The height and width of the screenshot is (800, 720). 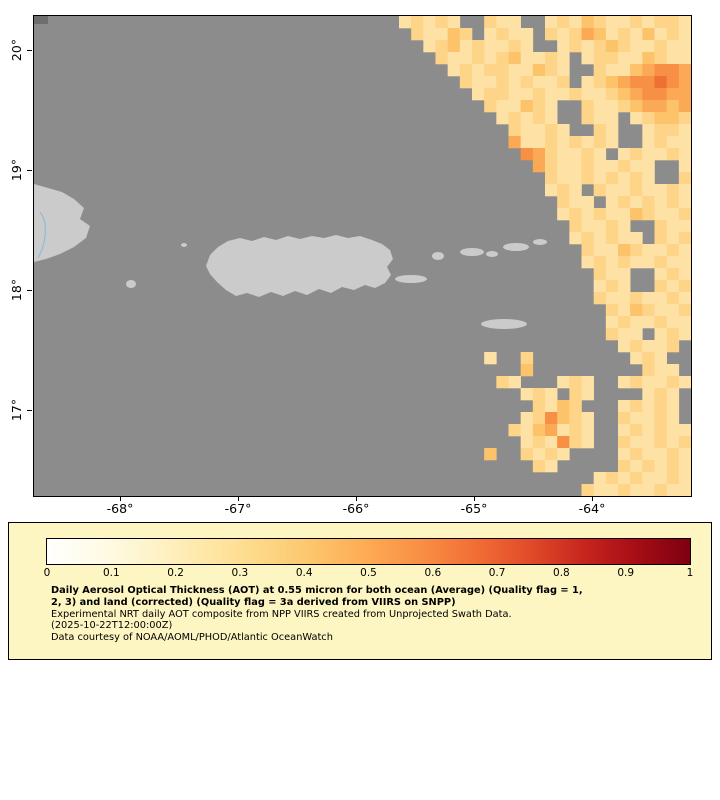 What do you see at coordinates (16, 170) in the screenshot?
I see `y-axis-label: 19°` at bounding box center [16, 170].